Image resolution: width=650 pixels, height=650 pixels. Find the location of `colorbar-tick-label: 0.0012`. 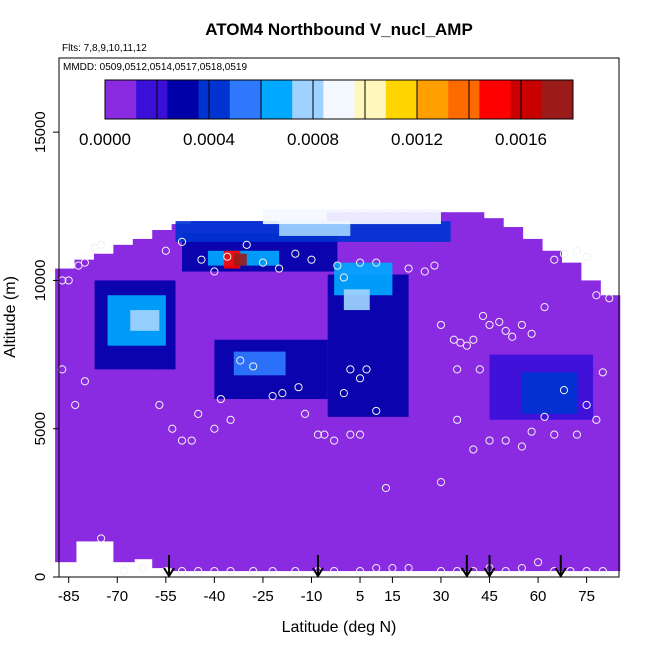

colorbar-tick-label: 0.0012 is located at coordinates (417, 139).